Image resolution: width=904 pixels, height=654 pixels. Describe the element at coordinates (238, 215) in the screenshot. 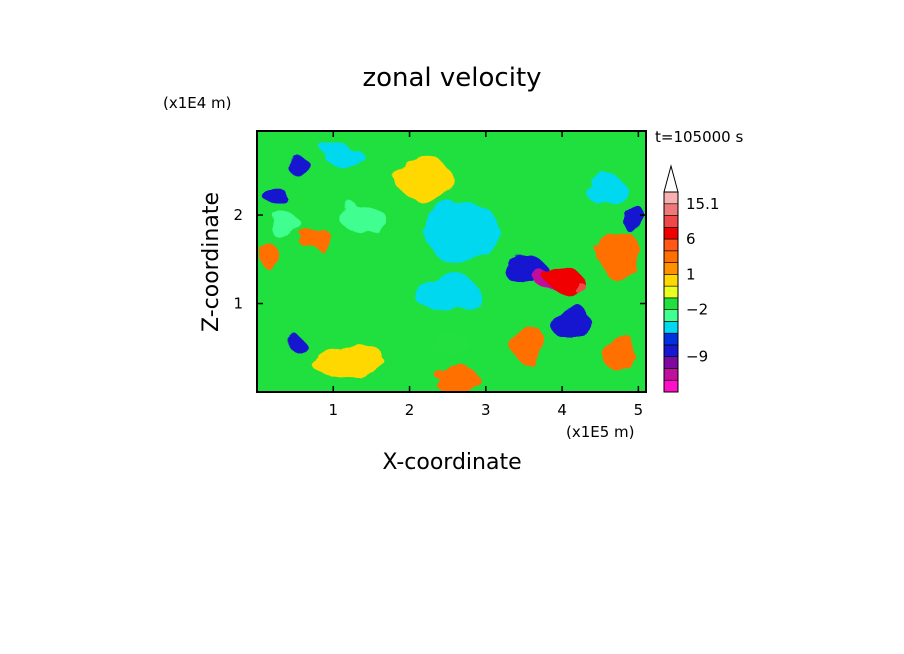

I see `y-tick-label: 2` at that location.